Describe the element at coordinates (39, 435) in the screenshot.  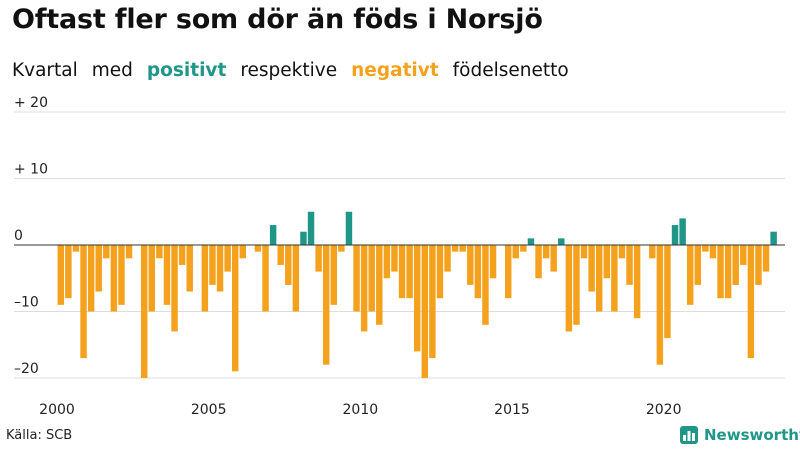
I see `source-note: Källa: SCB` at that location.